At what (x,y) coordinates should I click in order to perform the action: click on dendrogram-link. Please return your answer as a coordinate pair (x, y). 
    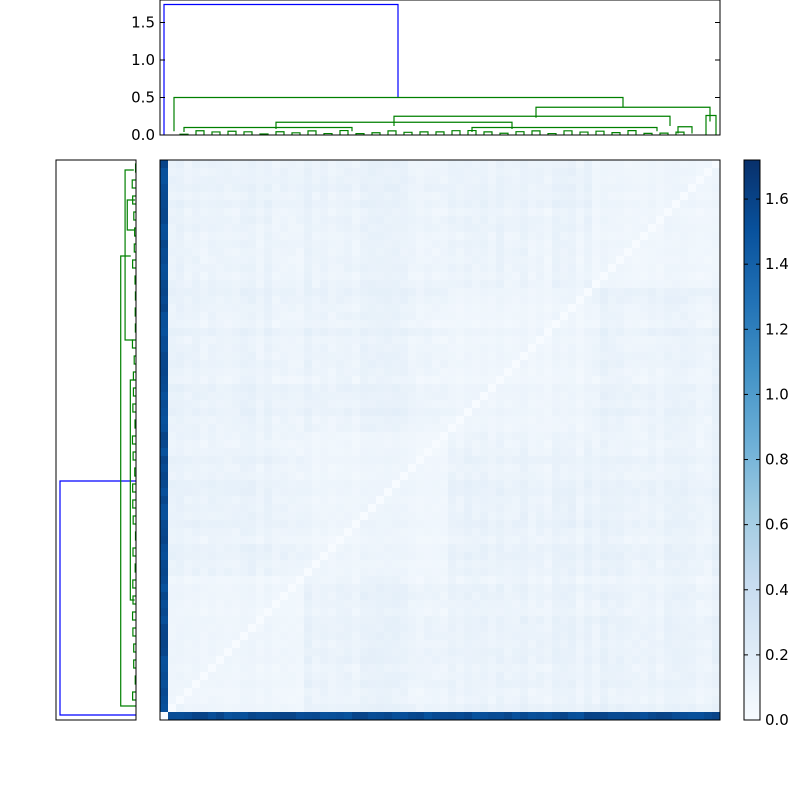
    Looking at the image, I should click on (520, 133).